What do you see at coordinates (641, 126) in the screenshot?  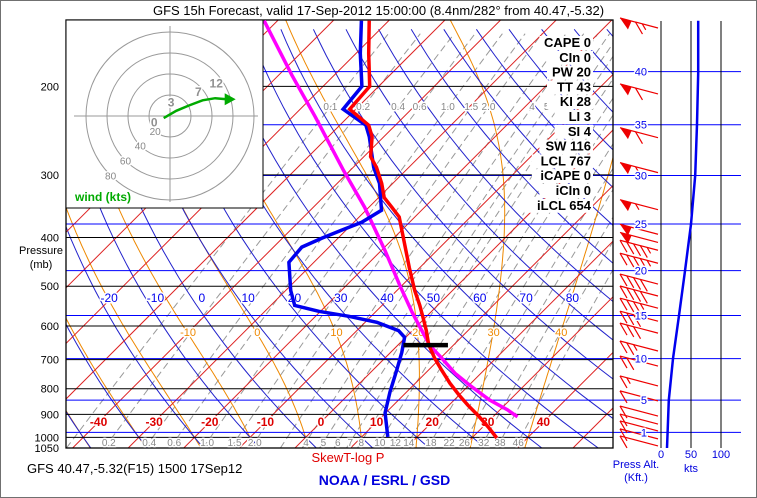 I see `svg-text: 35` at bounding box center [641, 126].